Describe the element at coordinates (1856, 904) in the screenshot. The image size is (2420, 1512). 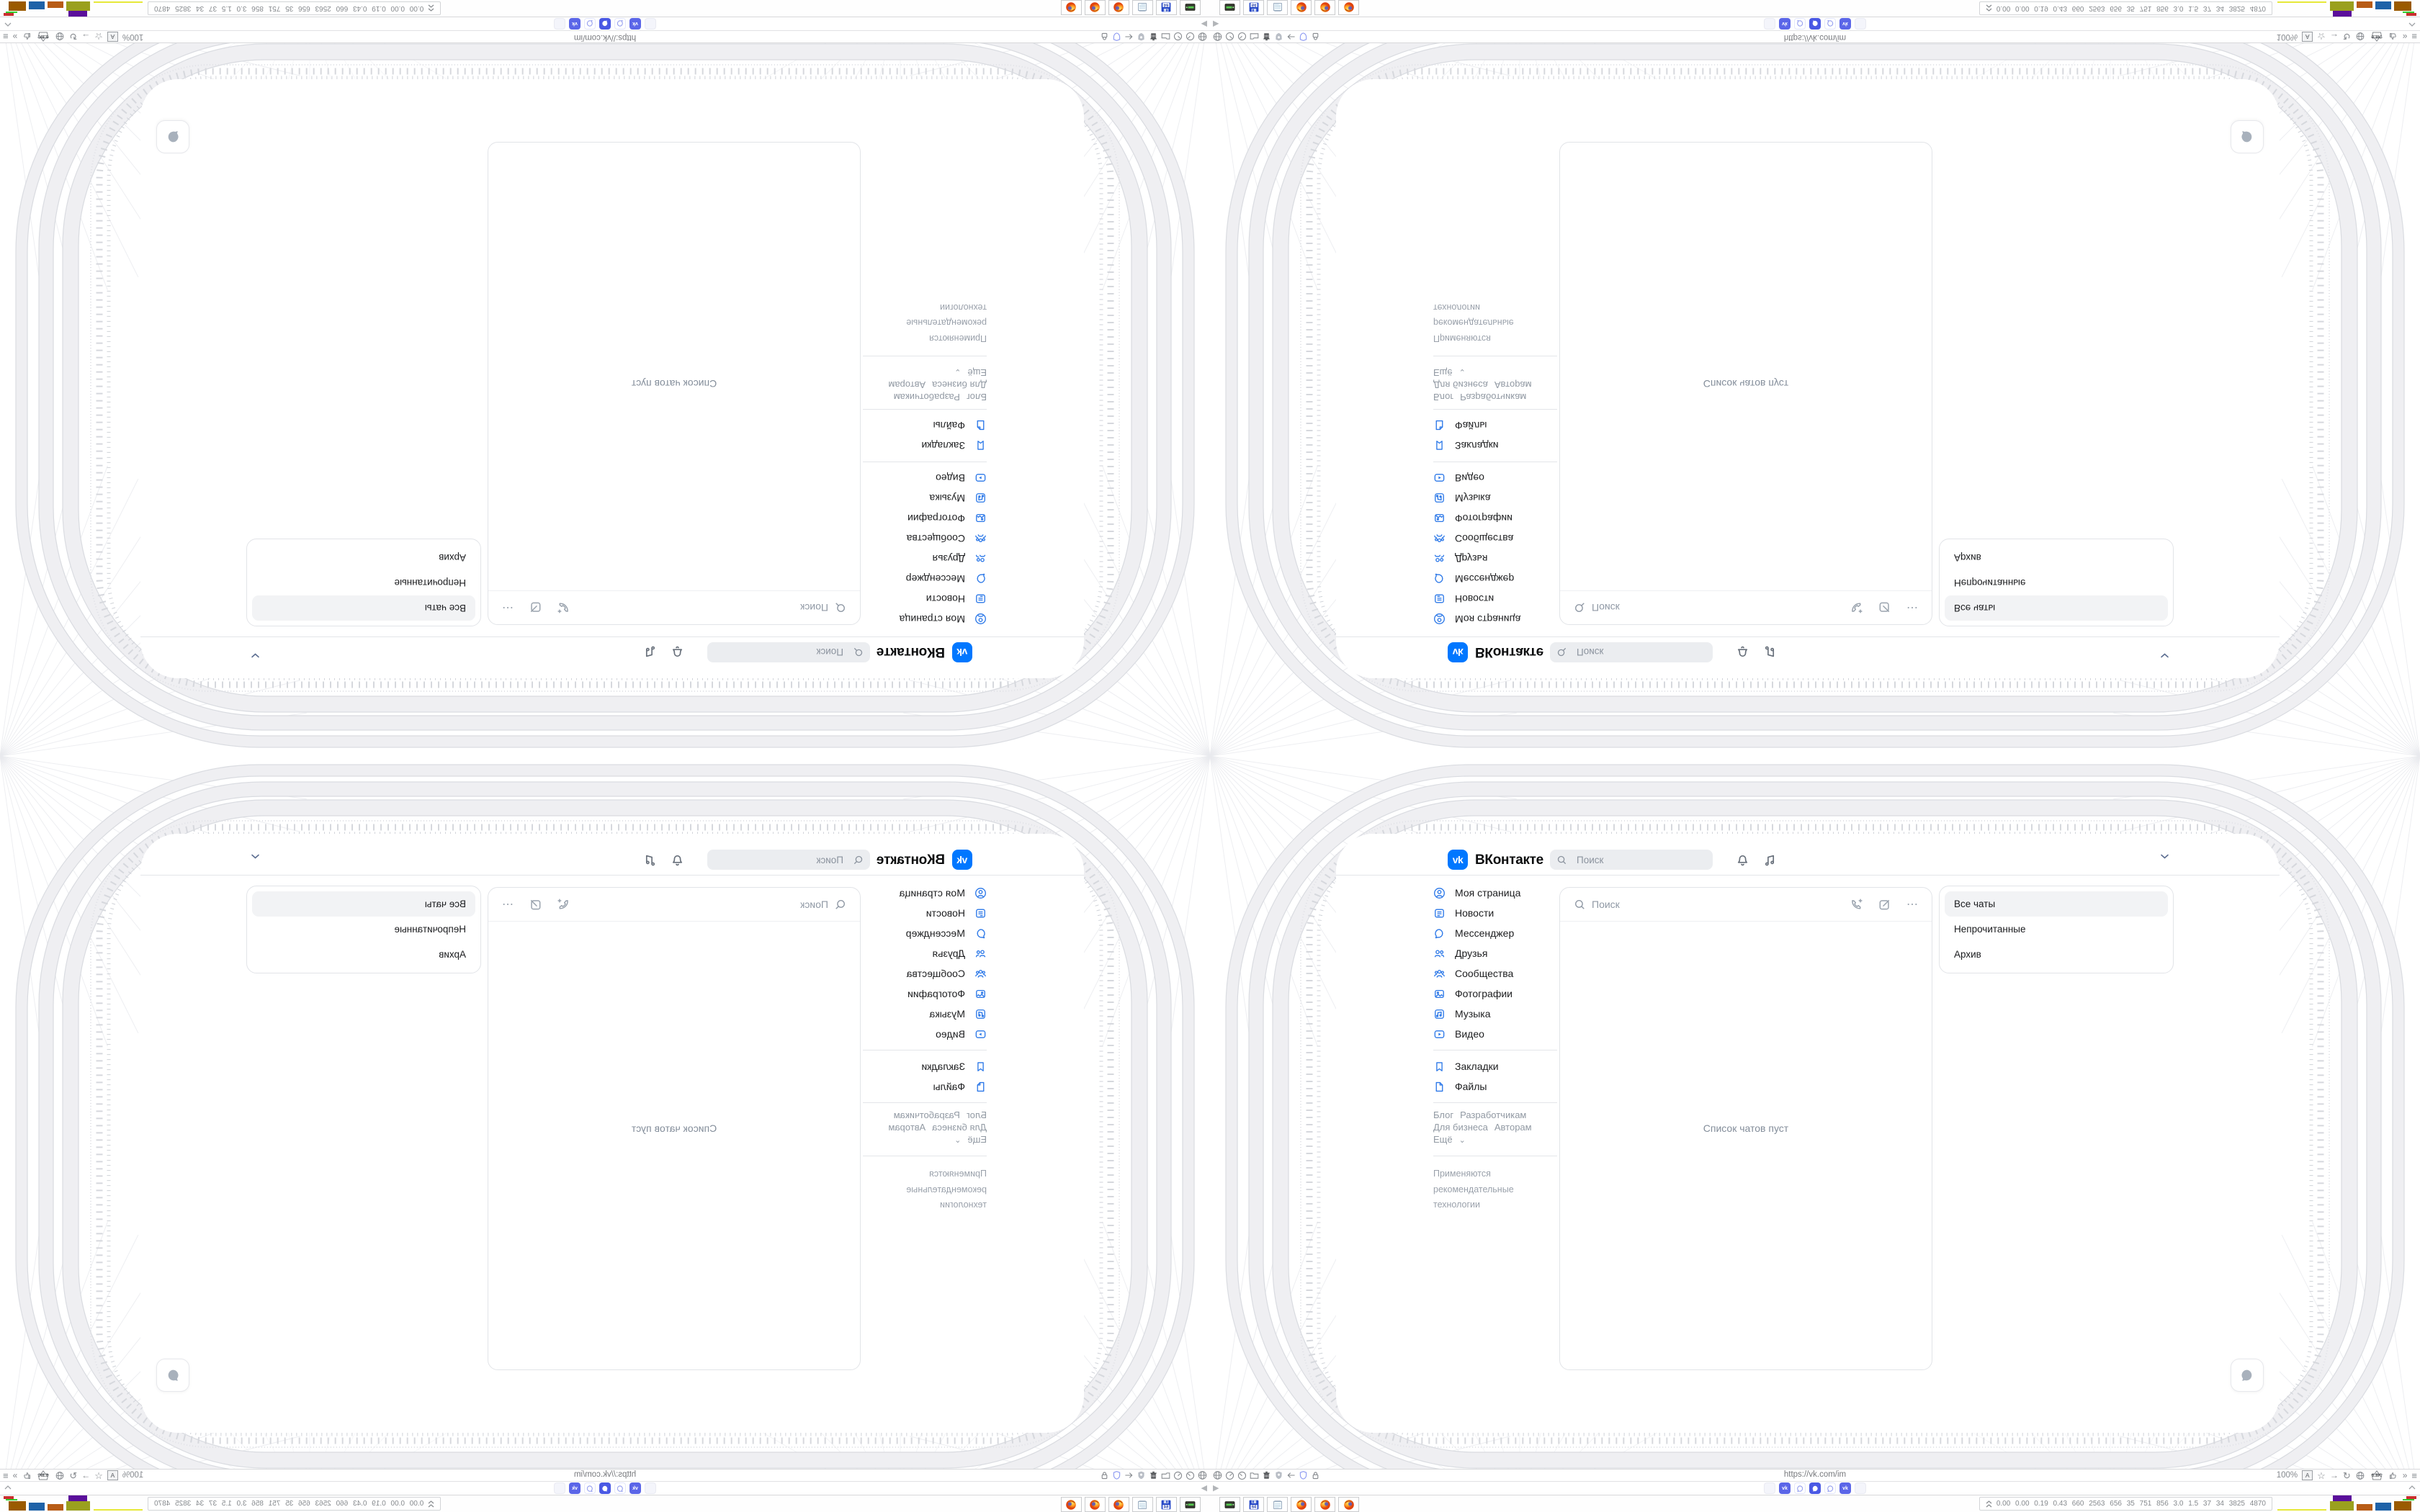
I see `new-call-icon` at that location.